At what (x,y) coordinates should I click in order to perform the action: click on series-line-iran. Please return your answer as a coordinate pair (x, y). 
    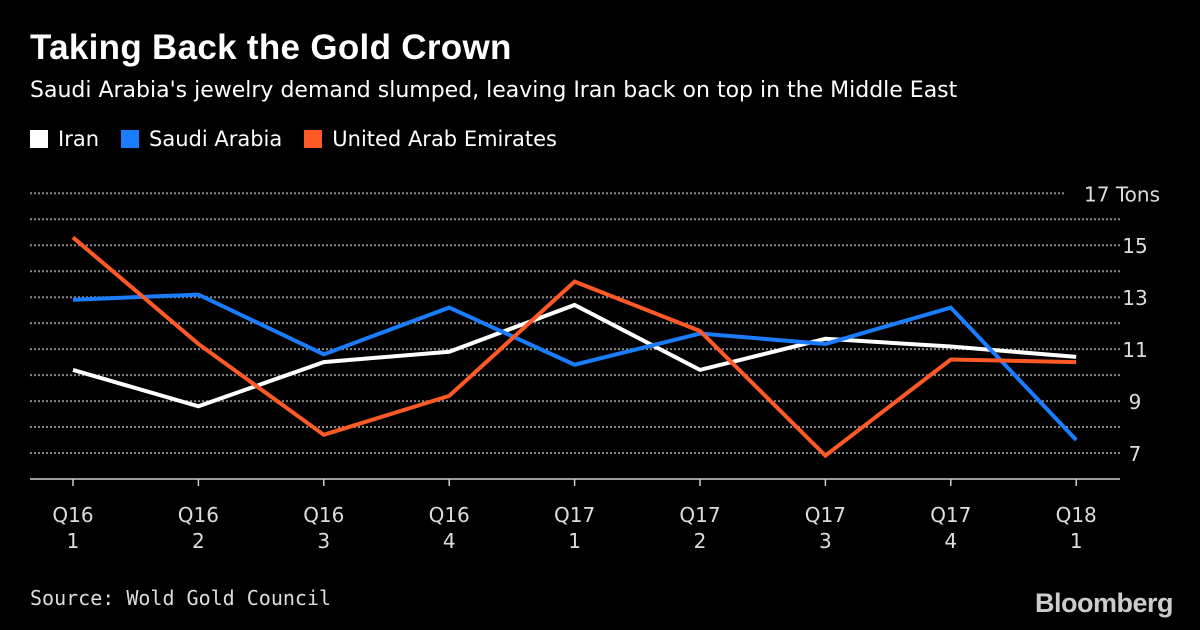
    Looking at the image, I should click on (574, 355).